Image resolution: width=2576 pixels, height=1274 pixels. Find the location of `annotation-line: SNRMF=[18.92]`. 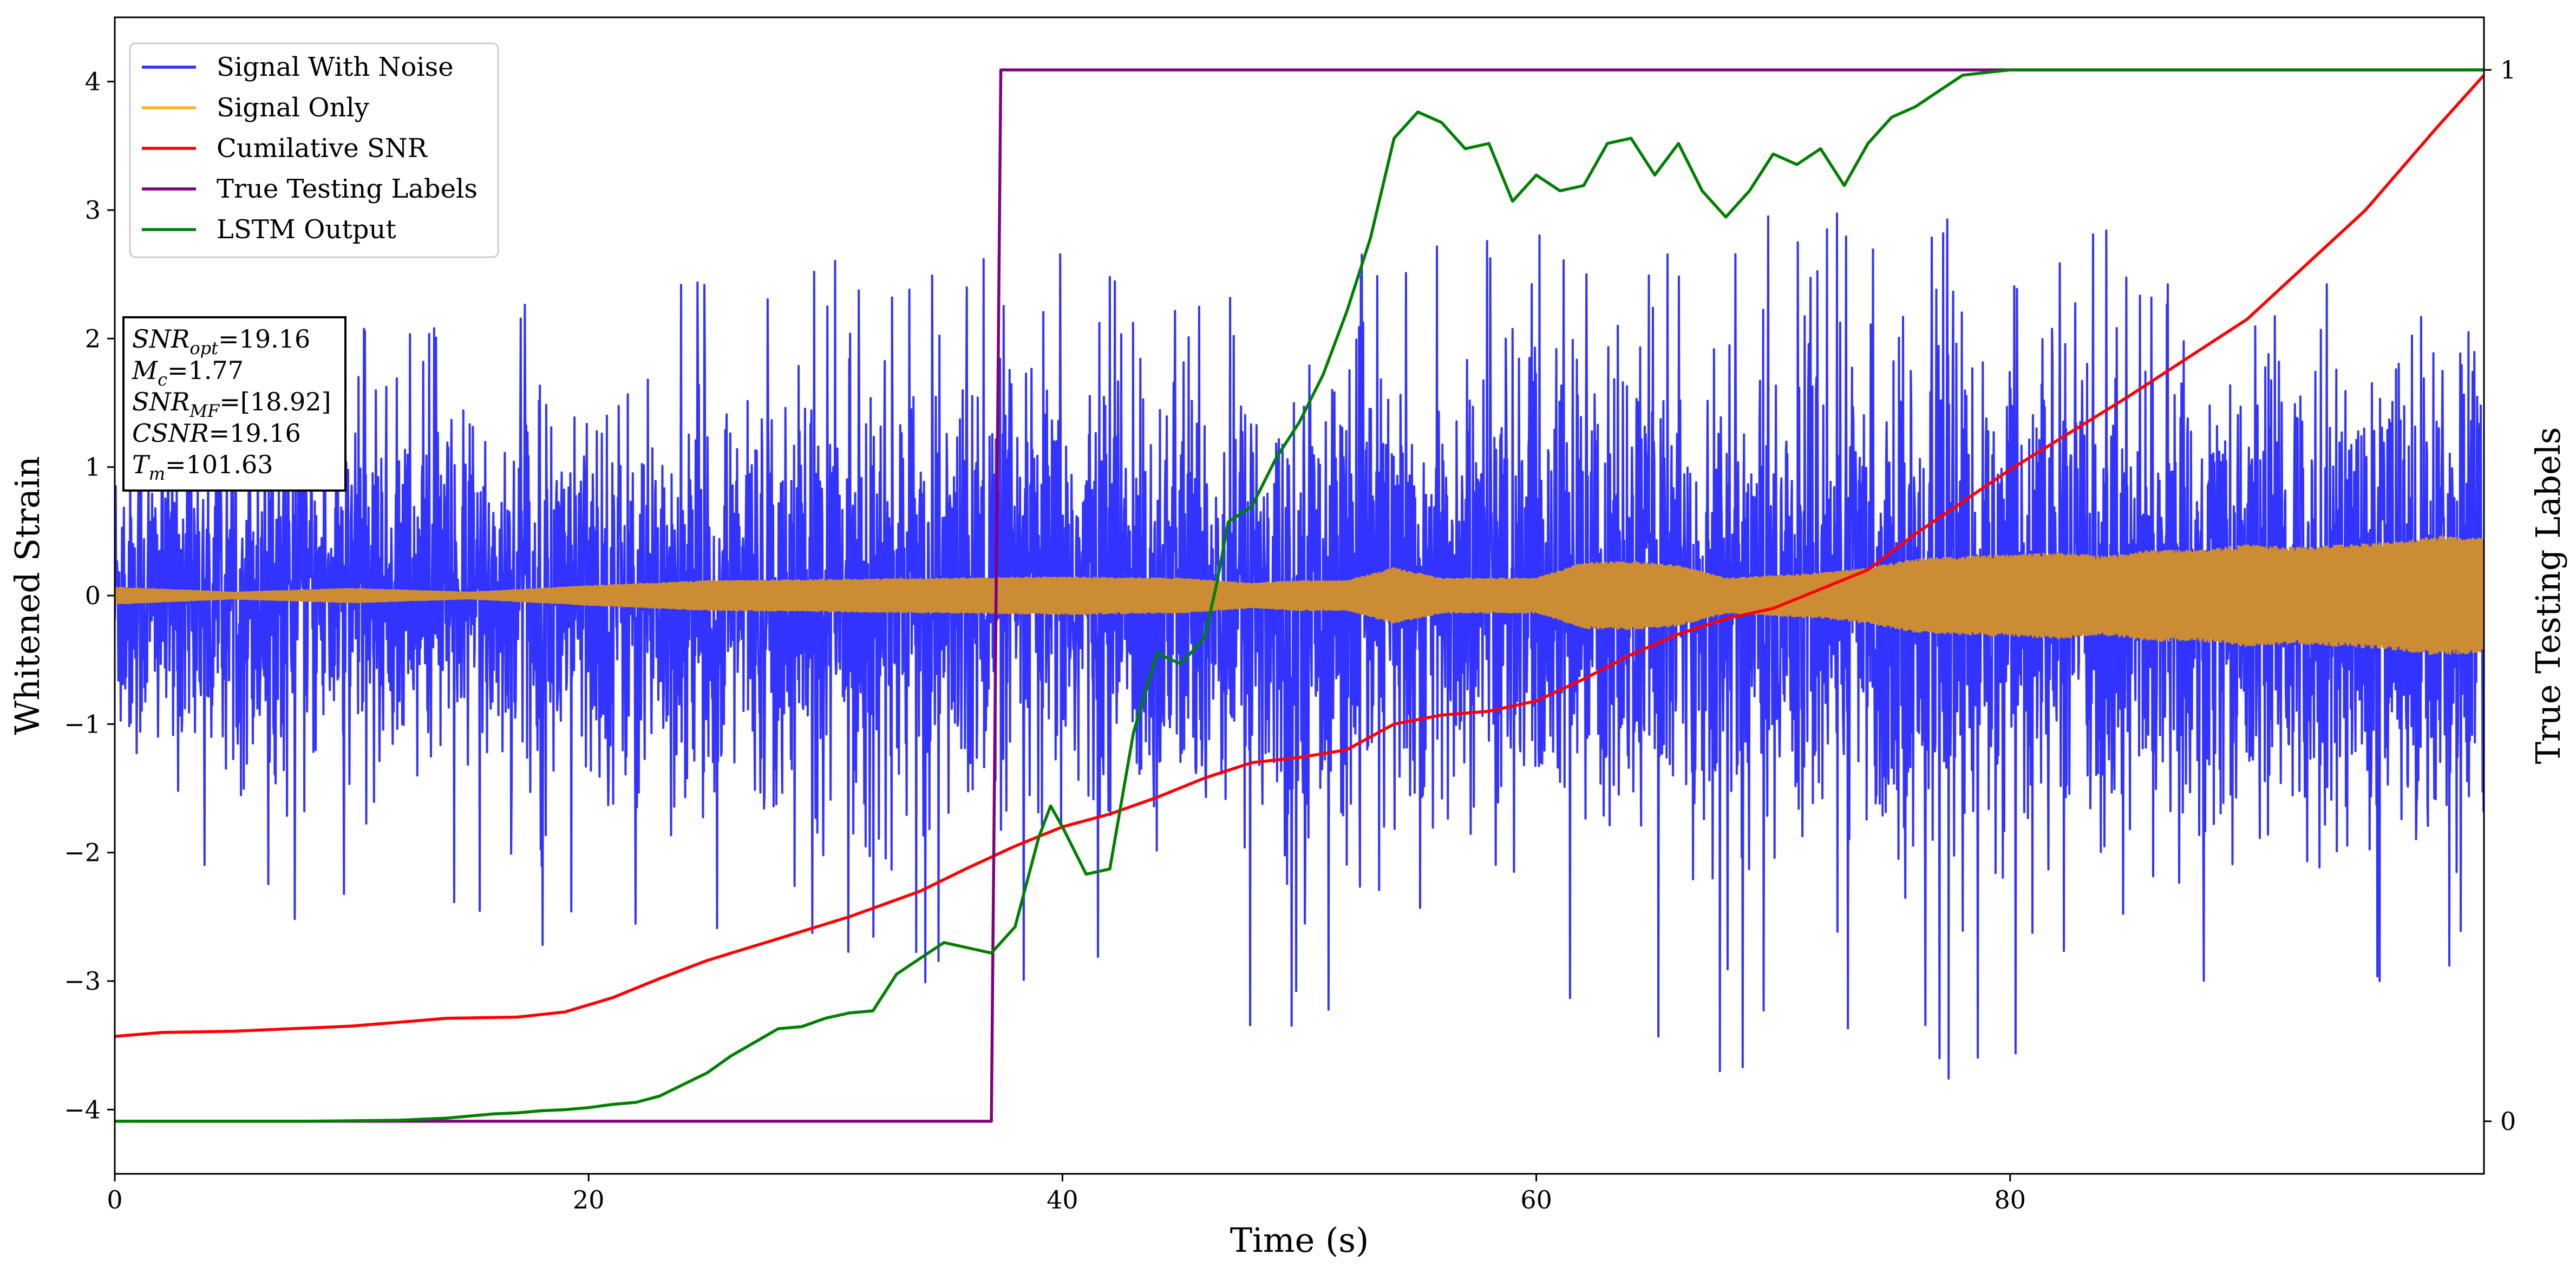

annotation-line: SNRMF=[18.92] is located at coordinates (231, 404).